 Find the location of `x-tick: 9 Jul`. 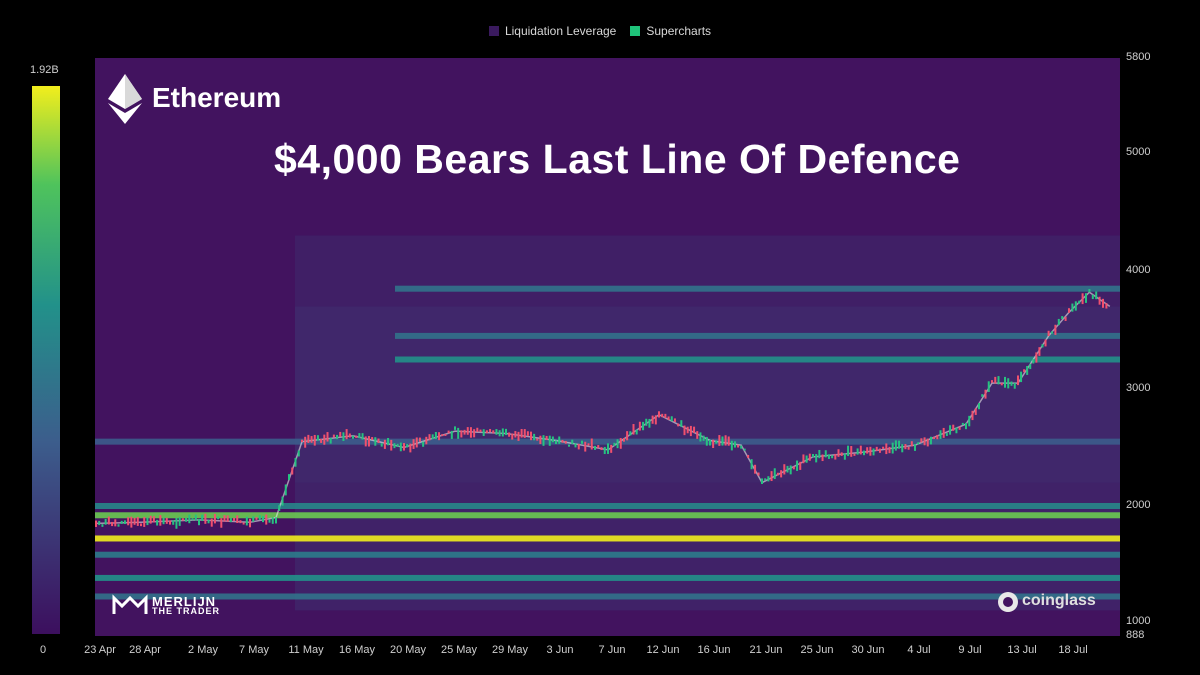

x-tick: 9 Jul is located at coordinates (970, 650).